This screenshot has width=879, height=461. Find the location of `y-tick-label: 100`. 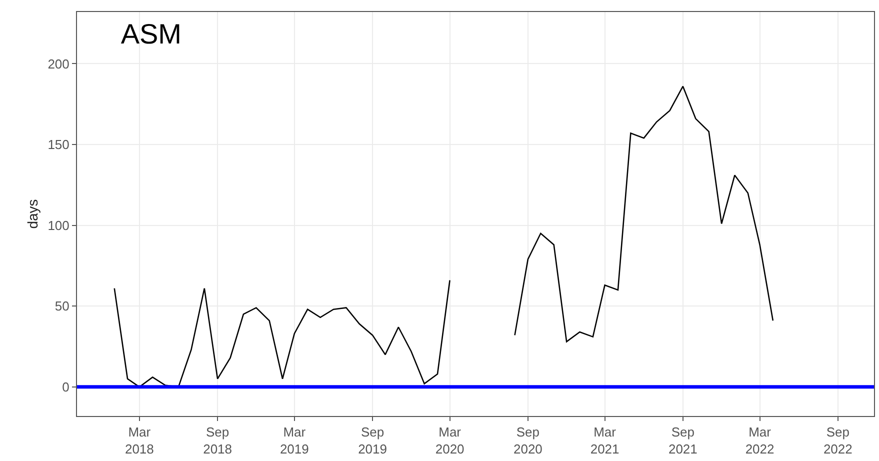

y-tick-label: 100 is located at coordinates (59, 225).